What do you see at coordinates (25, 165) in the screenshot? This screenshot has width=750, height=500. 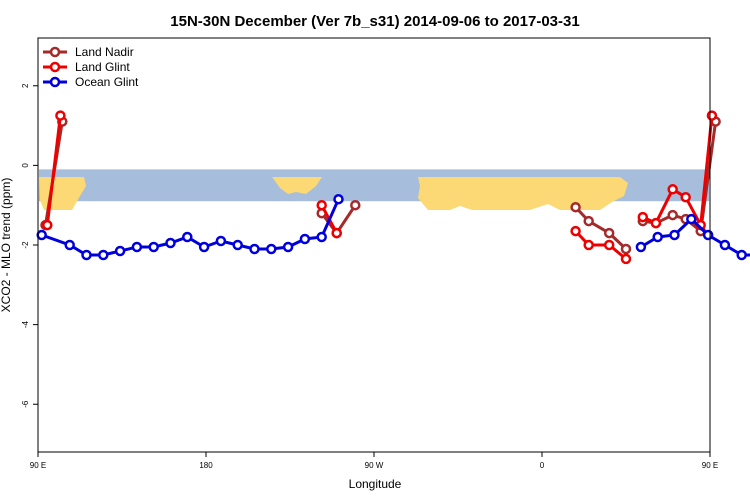 I see `y-tick-label: 0` at bounding box center [25, 165].